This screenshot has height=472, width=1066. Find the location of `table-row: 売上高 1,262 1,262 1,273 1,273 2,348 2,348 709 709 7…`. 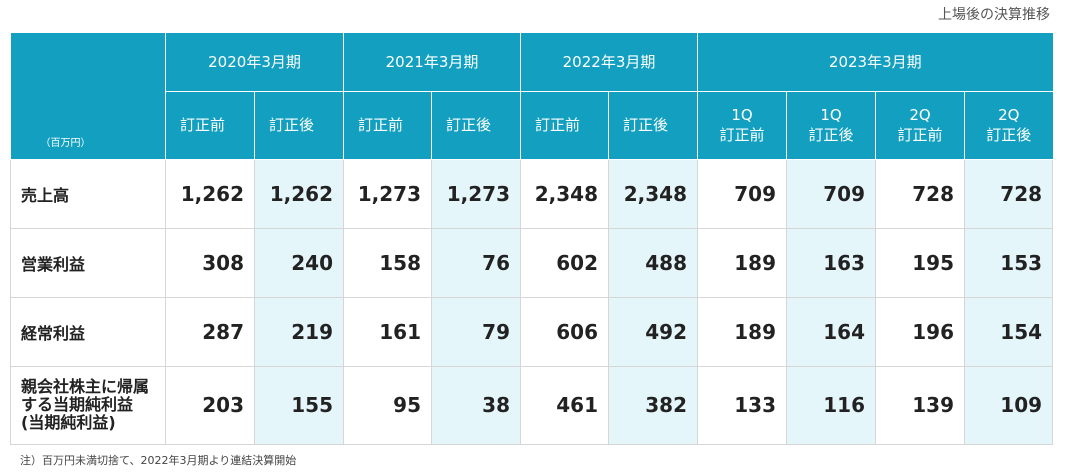

table-row: 売上高 1,262 1,262 1,273 1,273 2,348 2,348 709 709 7… is located at coordinates (532, 194).